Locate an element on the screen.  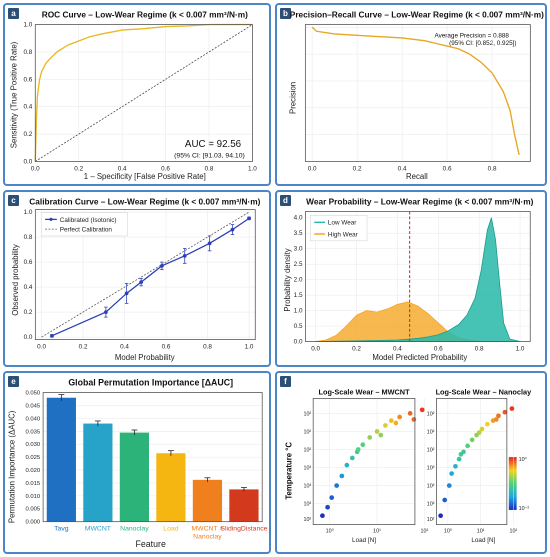
importance-category-label: Load is located at coordinates (170, 528).